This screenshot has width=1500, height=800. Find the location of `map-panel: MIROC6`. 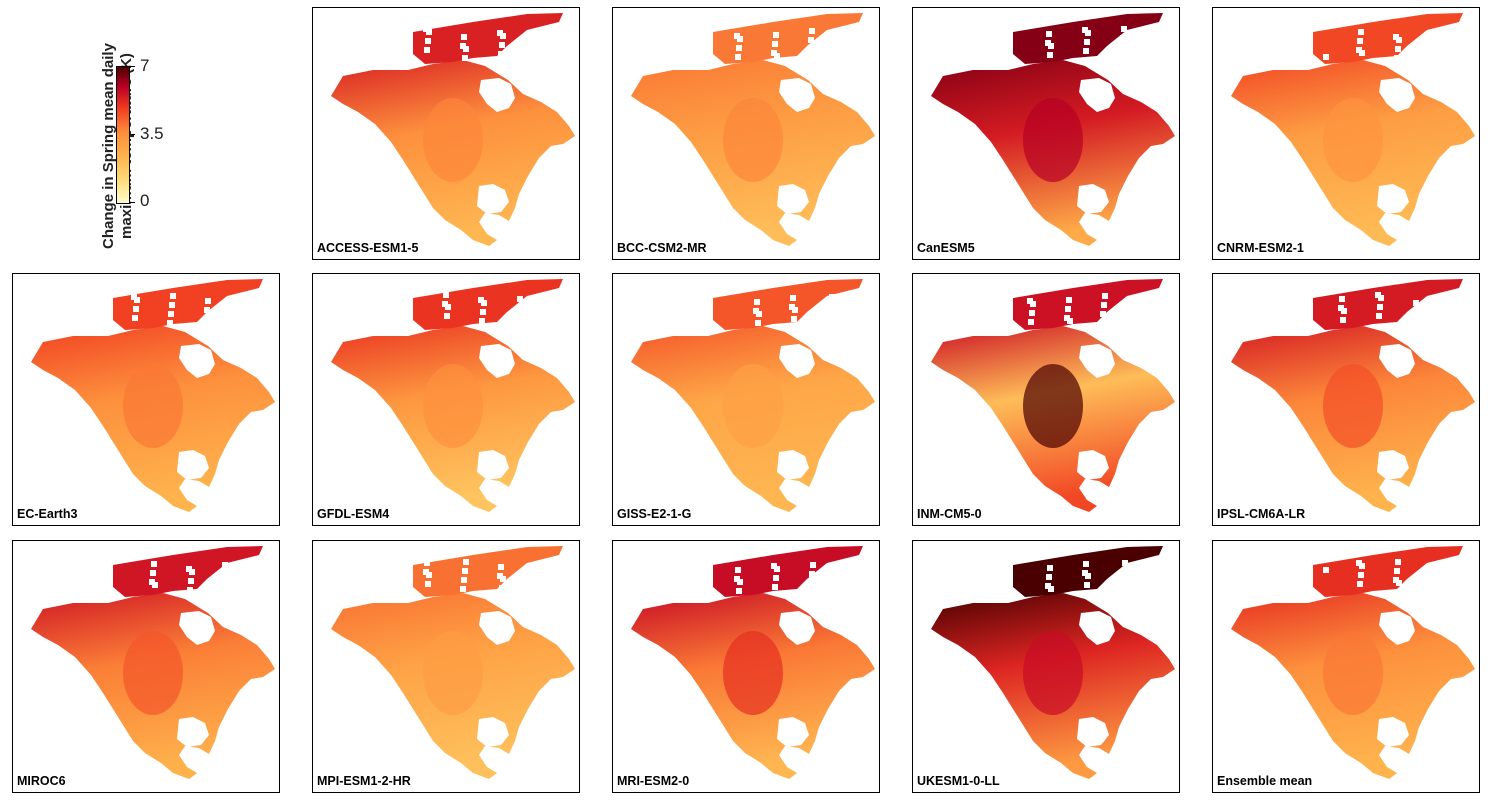

map-panel: MIROC6 is located at coordinates (146, 666).